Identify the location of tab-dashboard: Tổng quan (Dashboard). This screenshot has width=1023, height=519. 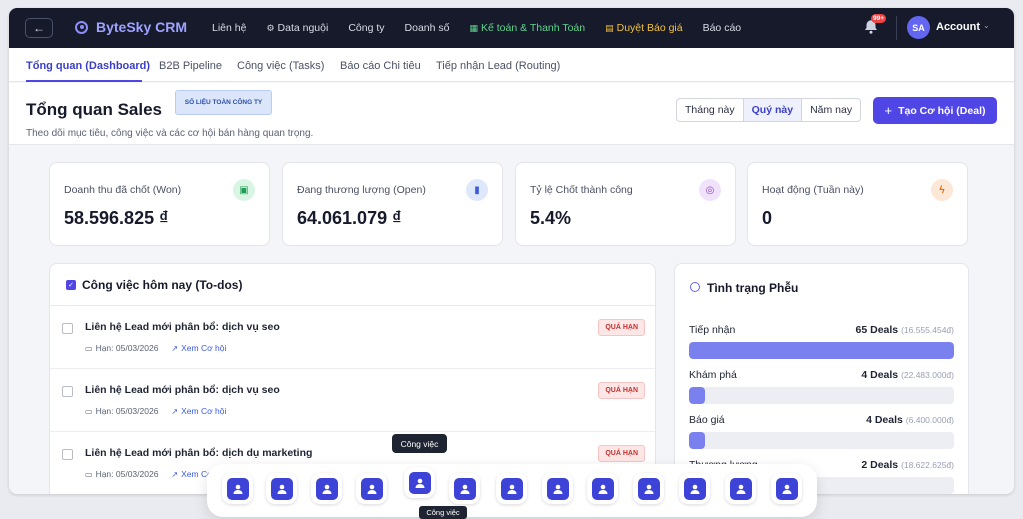
(88, 66).